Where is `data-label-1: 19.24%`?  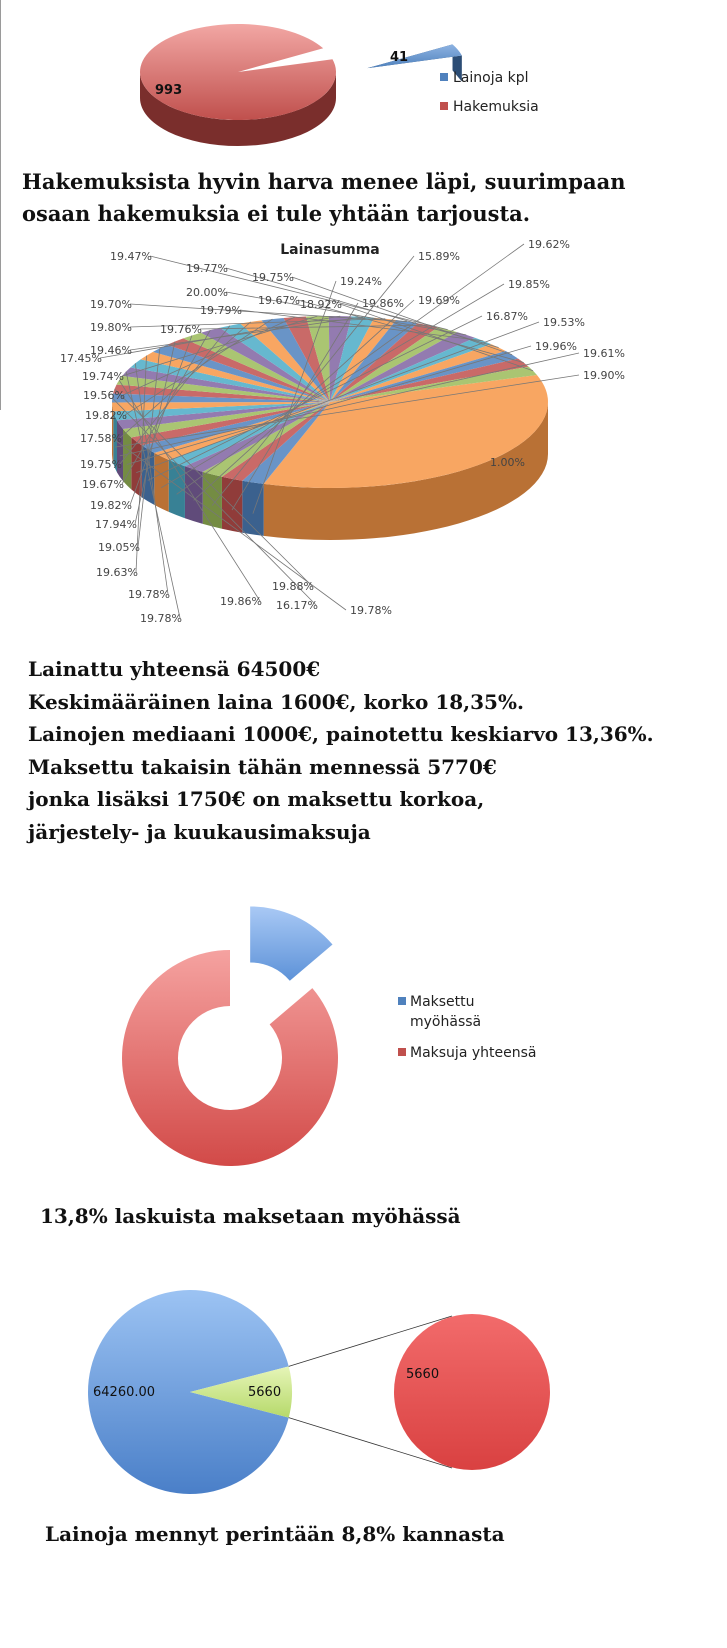
data-label-1: 19.24% is located at coordinates (361, 281).